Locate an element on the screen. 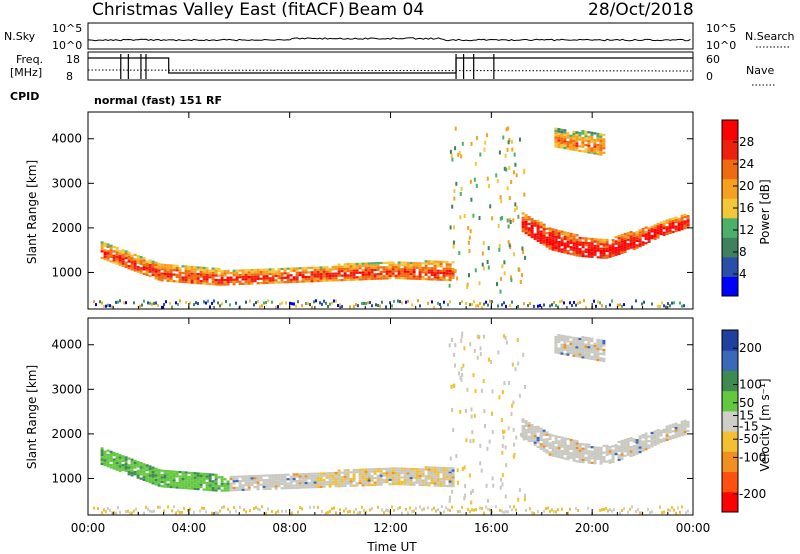 The image size is (800, 554). colorbar-swatch is located at coordinates (730, 360).